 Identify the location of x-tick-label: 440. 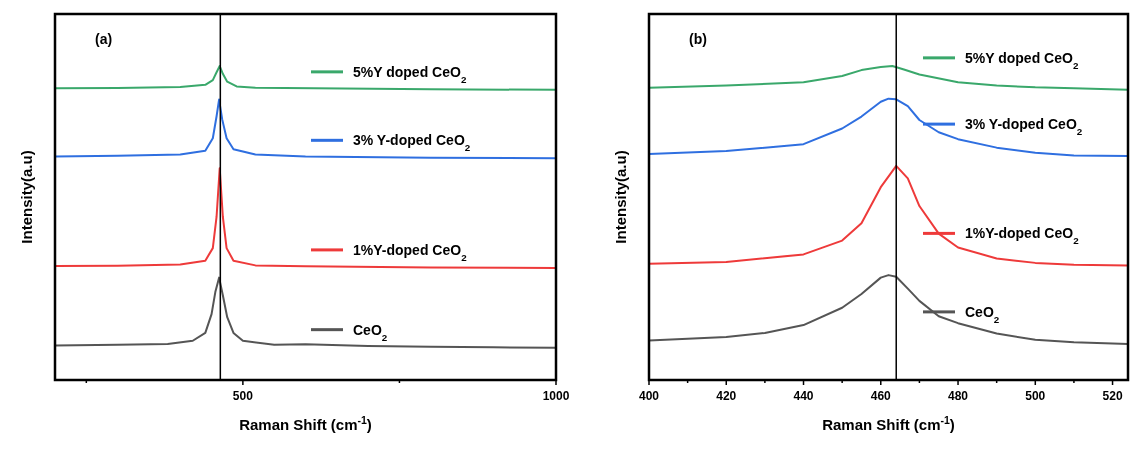
(803, 396).